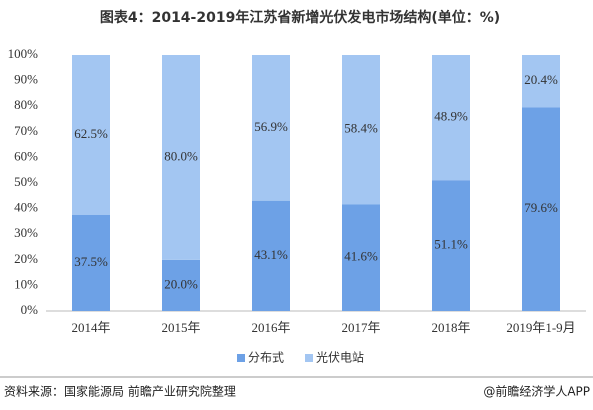 This screenshot has height=410, width=593. I want to click on data-label: 79.6%, so click(541, 207).